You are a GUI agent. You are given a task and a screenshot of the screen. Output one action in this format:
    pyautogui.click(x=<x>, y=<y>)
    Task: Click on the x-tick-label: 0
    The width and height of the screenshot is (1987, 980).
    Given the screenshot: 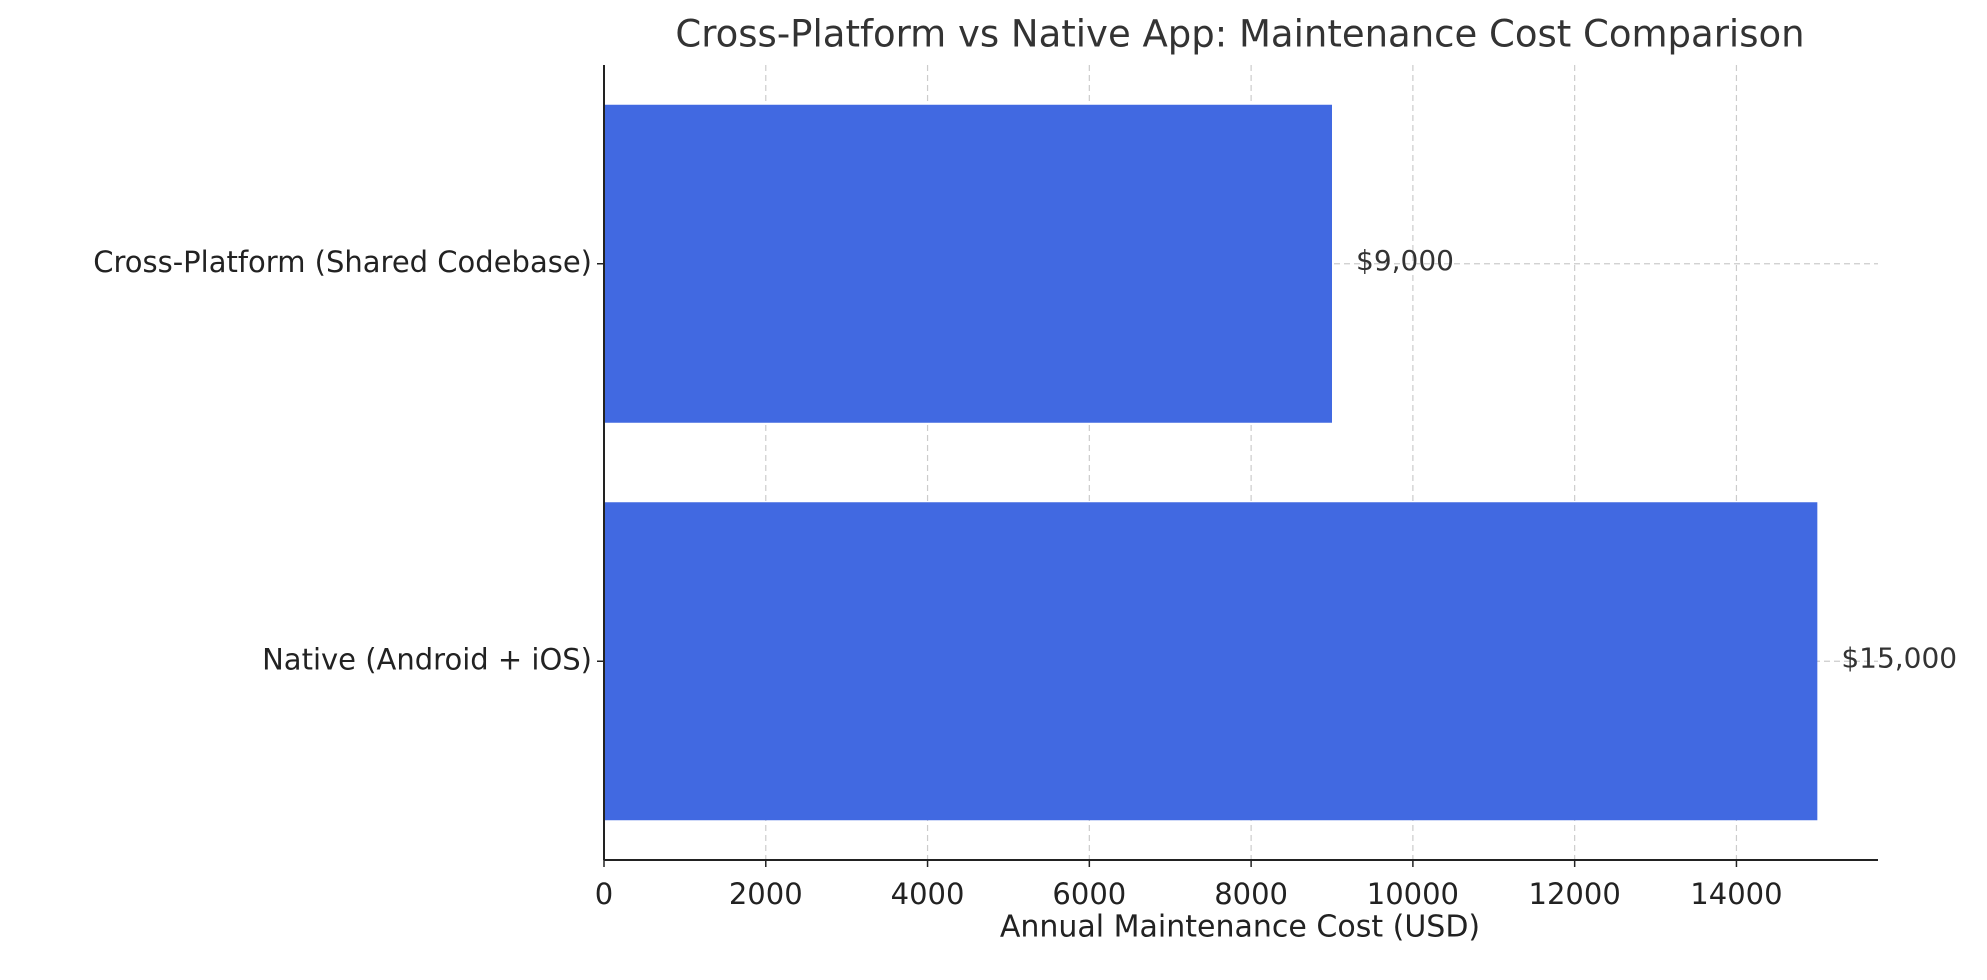 What is the action you would take?
    pyautogui.click(x=604, y=894)
    